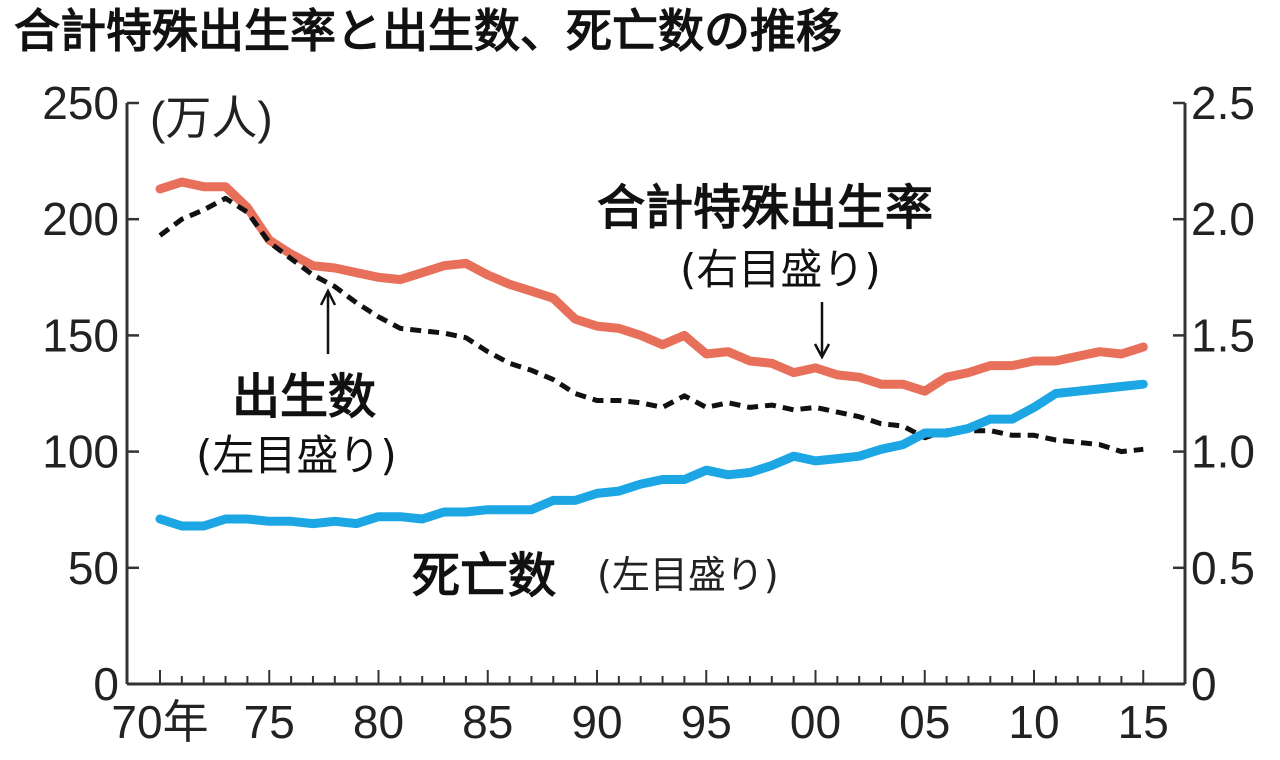 This screenshot has width=1280, height=760. Describe the element at coordinates (1223, 335) in the screenshot. I see `right-tick-label: 1.5` at that location.